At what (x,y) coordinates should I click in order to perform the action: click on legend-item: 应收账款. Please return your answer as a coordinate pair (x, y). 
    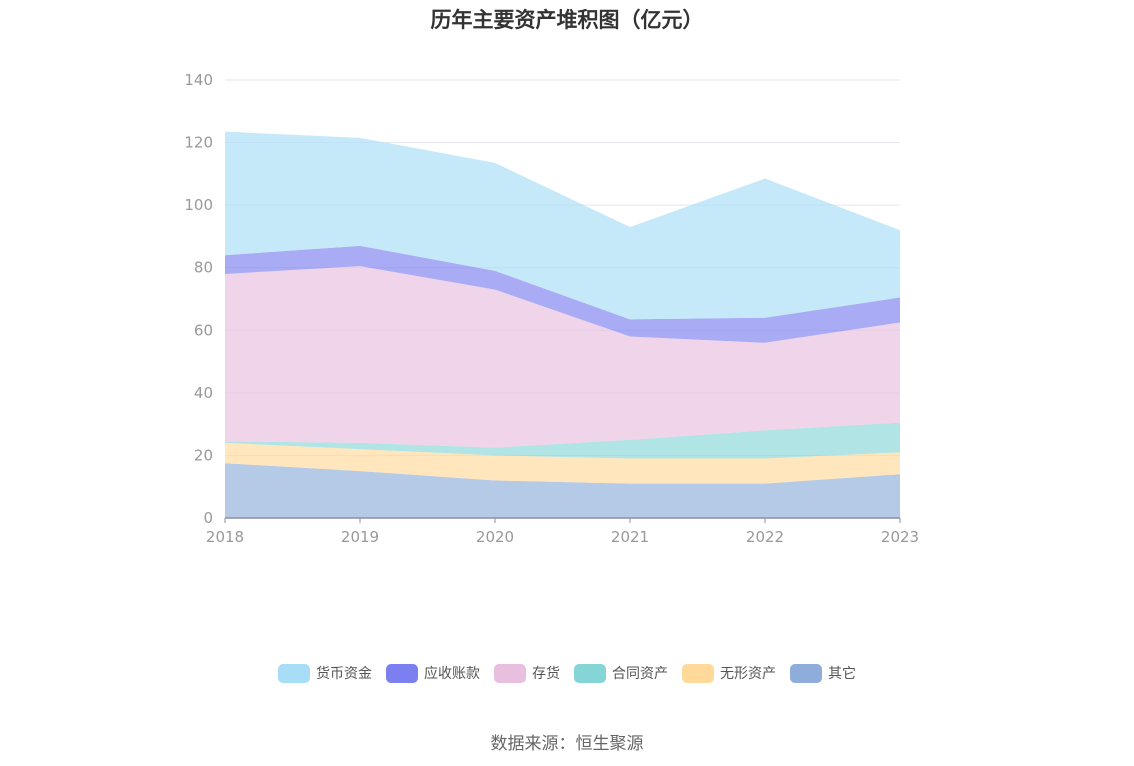
    Looking at the image, I should click on (433, 673).